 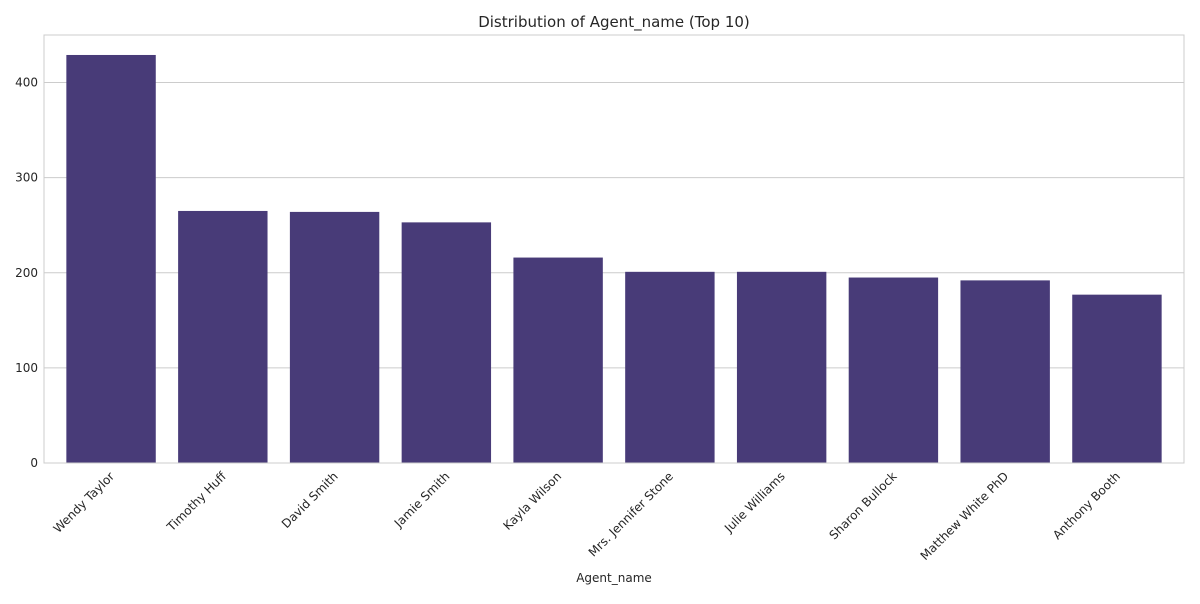 I want to click on x-tick-label: Matthew White PhD, so click(x=965, y=516).